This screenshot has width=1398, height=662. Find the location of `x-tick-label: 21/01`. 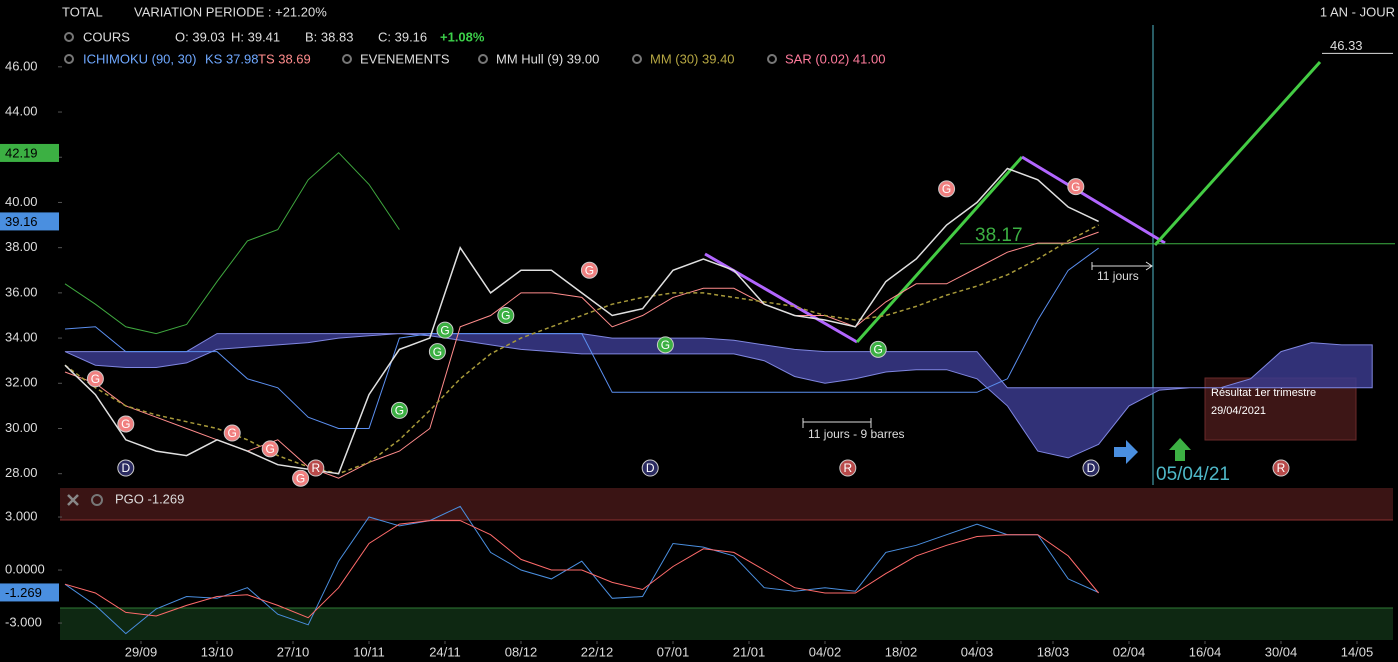

x-tick-label: 21/01 is located at coordinates (749, 651).